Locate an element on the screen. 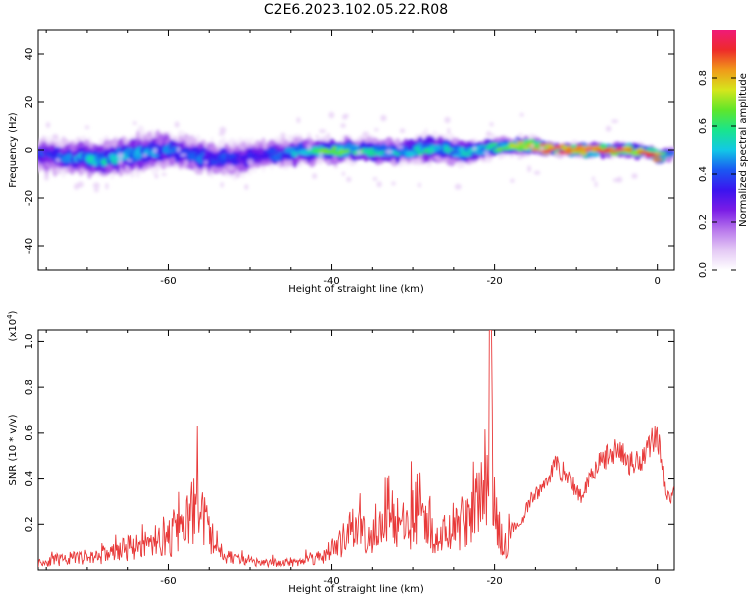 The height and width of the screenshot is (600, 750). snr-y-axis-label: SNR (10 * v/v) is located at coordinates (13, 449).